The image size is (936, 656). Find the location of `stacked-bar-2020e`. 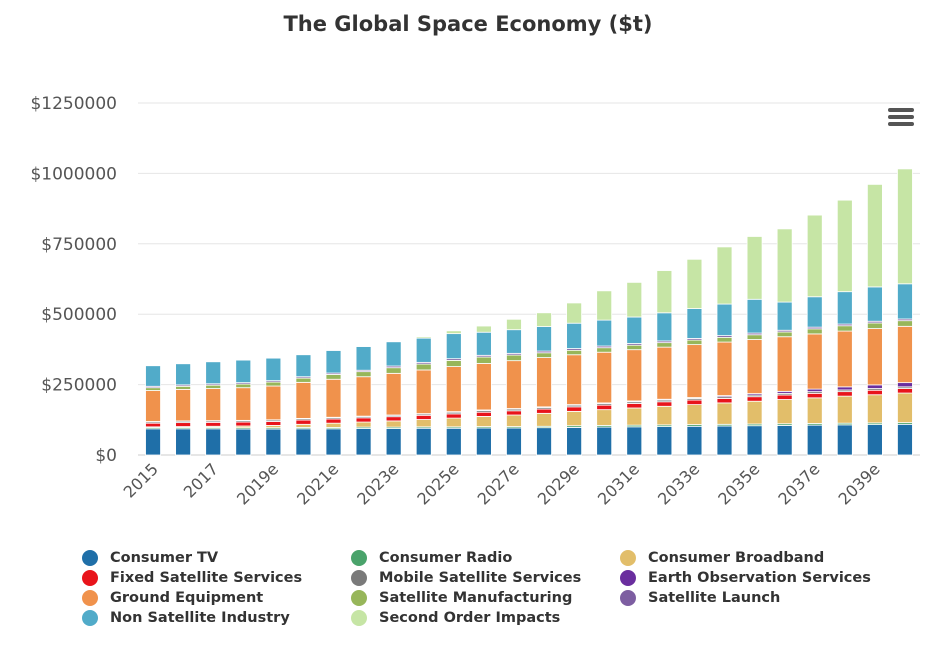

stacked-bar-2020e is located at coordinates (303, 405).